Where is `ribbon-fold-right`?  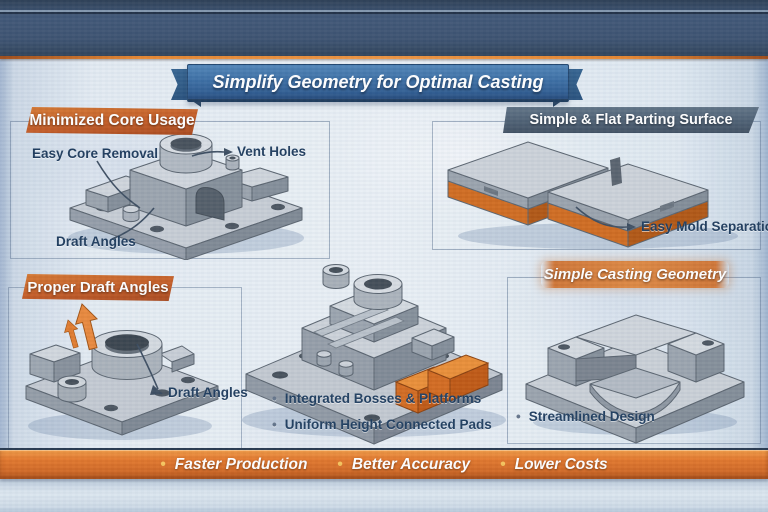
ribbon-fold-right is located at coordinates (559, 102).